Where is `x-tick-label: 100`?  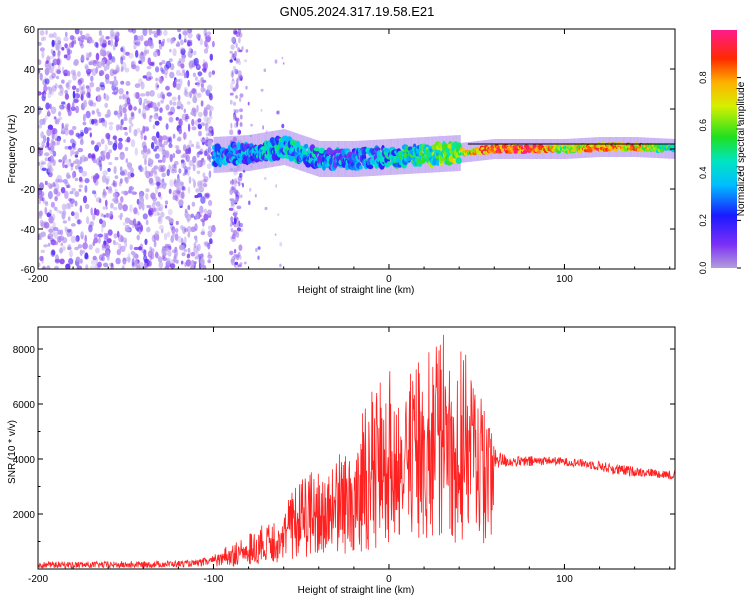 x-tick-label: 100 is located at coordinates (564, 579).